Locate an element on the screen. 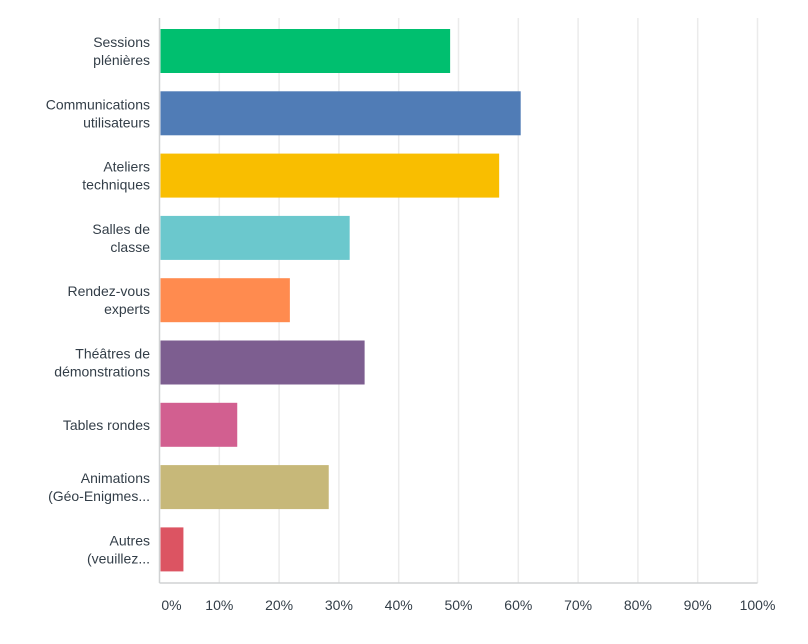 The image size is (808, 644). category-label: classe is located at coordinates (130, 247).